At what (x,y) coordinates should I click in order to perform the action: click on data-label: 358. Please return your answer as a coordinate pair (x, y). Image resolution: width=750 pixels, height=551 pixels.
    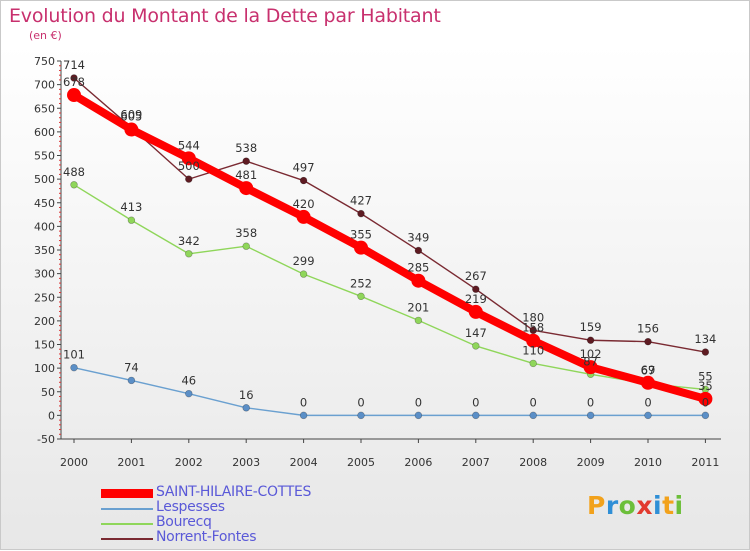
    Looking at the image, I should click on (246, 233).